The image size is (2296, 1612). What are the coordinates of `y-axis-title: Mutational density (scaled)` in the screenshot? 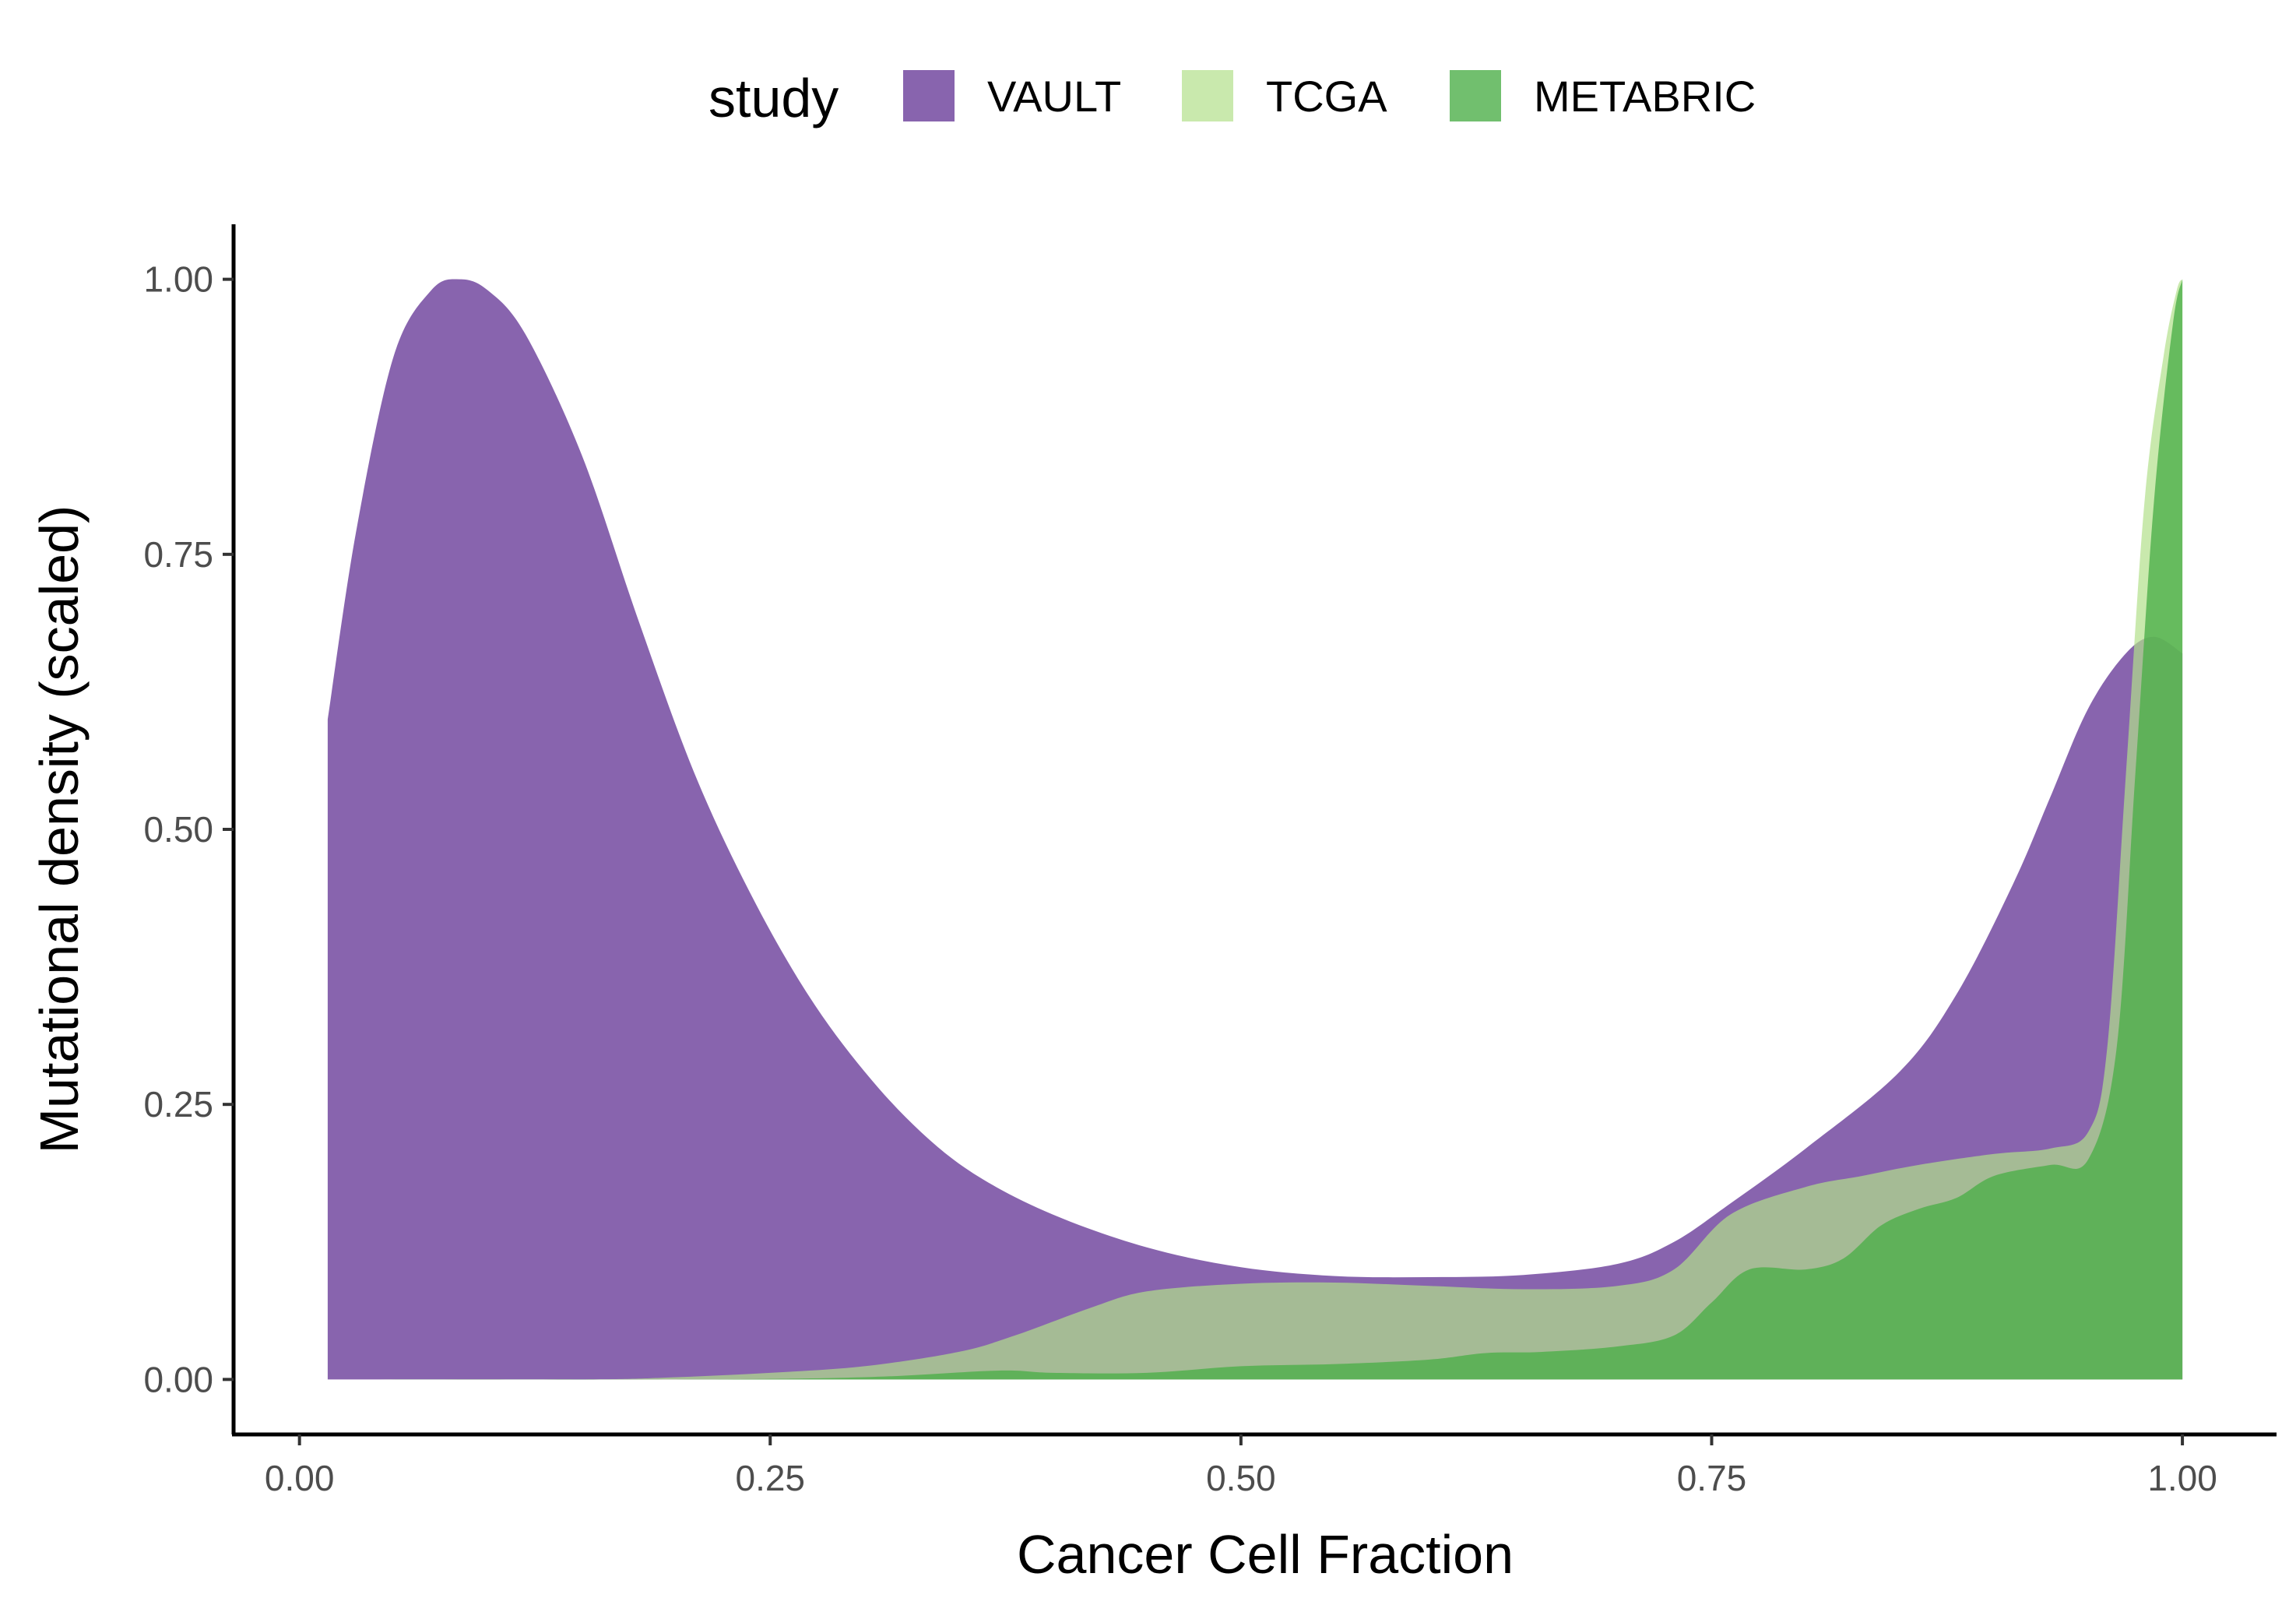 It's located at (59, 830).